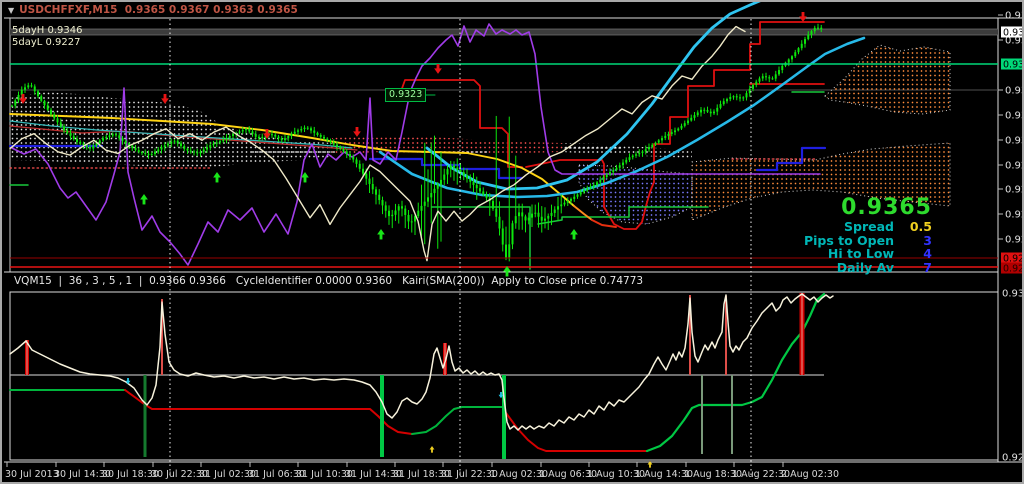 The image size is (1024, 484). I want to click on price-tick-label: 0.9315, so click(1014, 116).